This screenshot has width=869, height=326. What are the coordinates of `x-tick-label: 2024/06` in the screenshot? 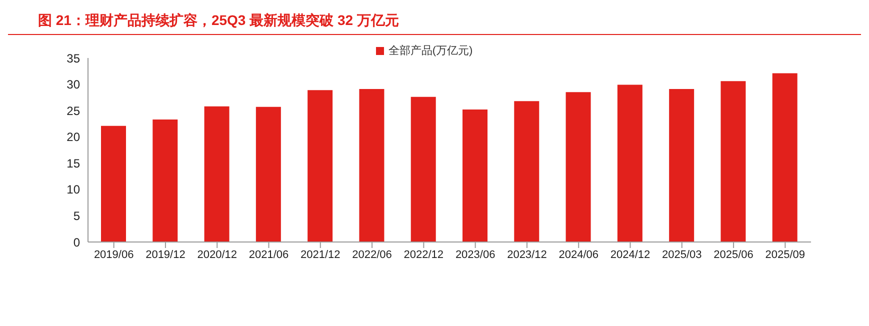 It's located at (578, 254).